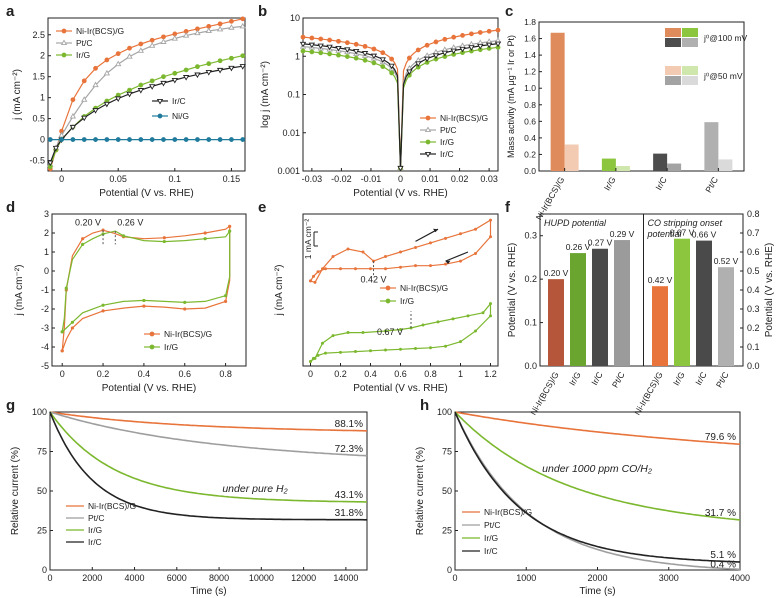 Image resolution: width=779 pixels, height=598 pixels. I want to click on x-tick-label: Pt/C, so click(711, 184).